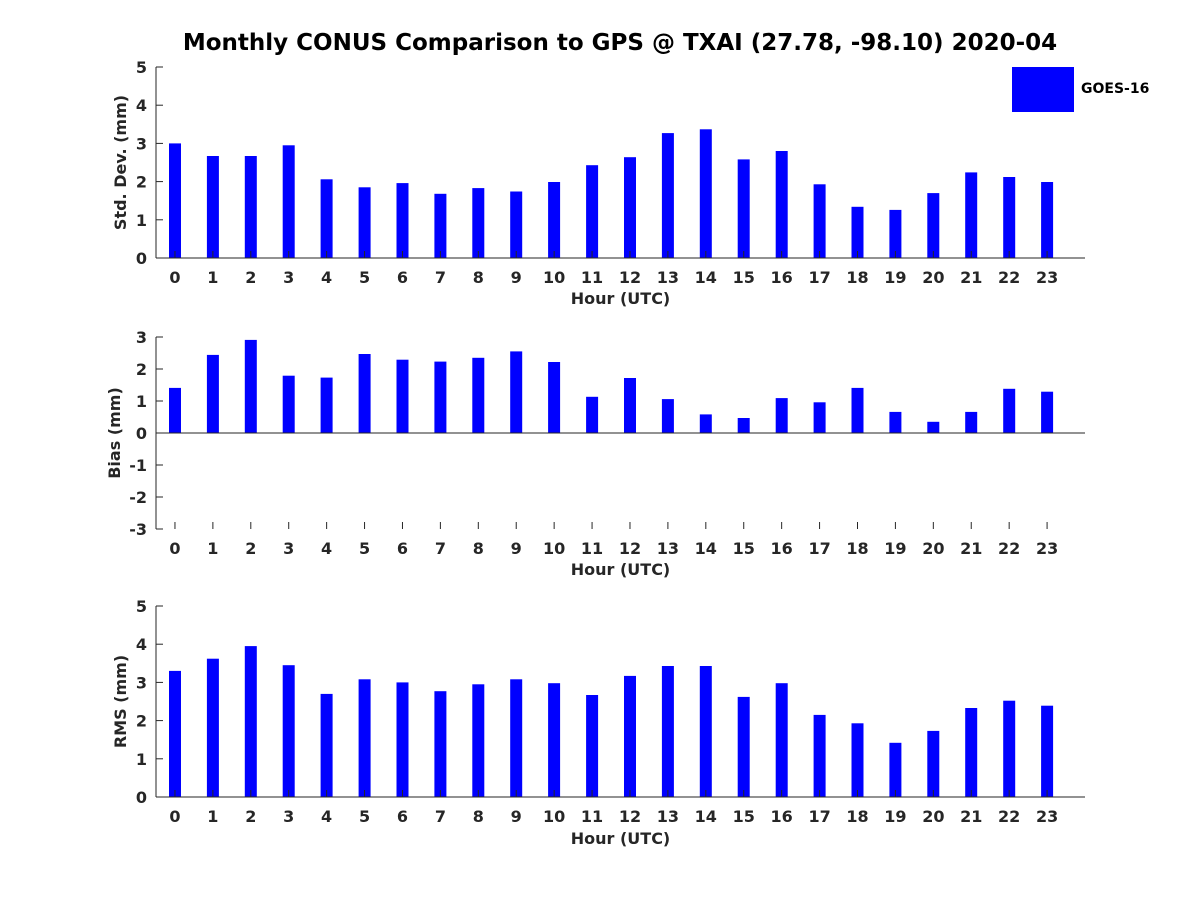 The width and height of the screenshot is (1200, 900). Describe the element at coordinates (120, 701) in the screenshot. I see `y-axis-label-rms: RMS (mm)` at that location.